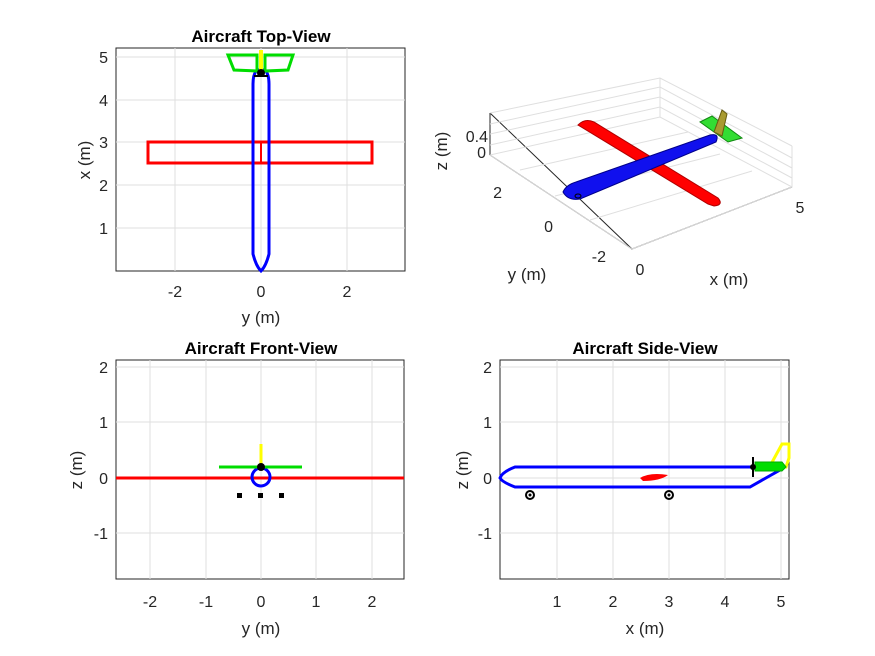  What do you see at coordinates (487, 479) in the screenshot?
I see `side-view-ytick-1: 0` at bounding box center [487, 479].